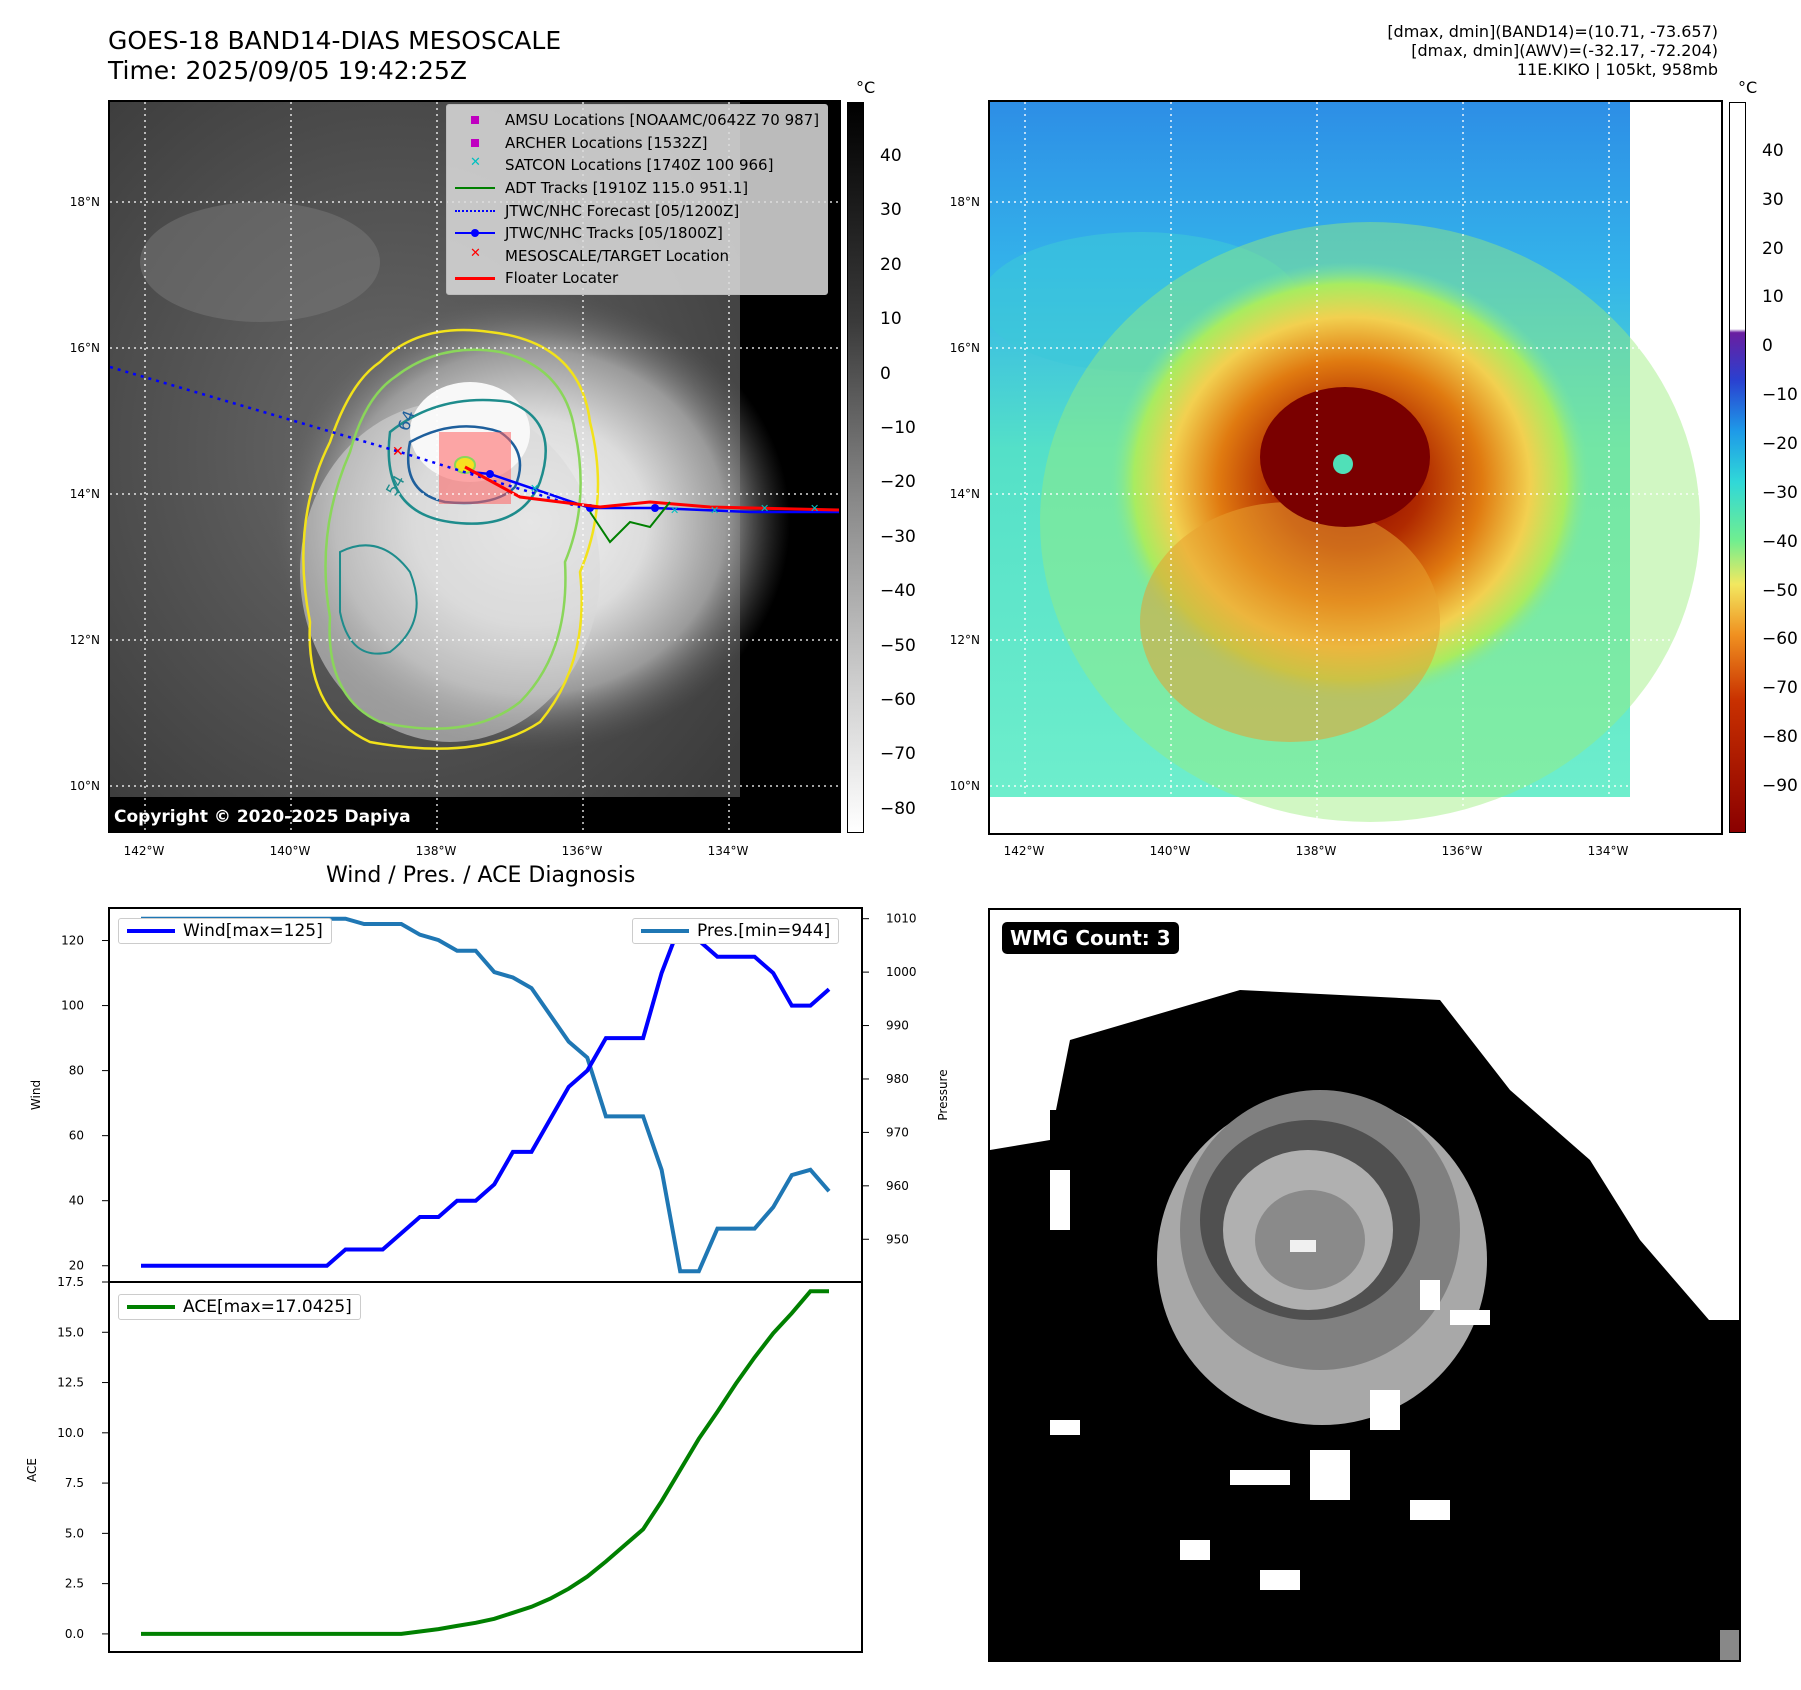 This screenshot has width=1801, height=1690. What do you see at coordinates (70, 1433) in the screenshot?
I see `ace-tick-label: 10.0` at bounding box center [70, 1433].